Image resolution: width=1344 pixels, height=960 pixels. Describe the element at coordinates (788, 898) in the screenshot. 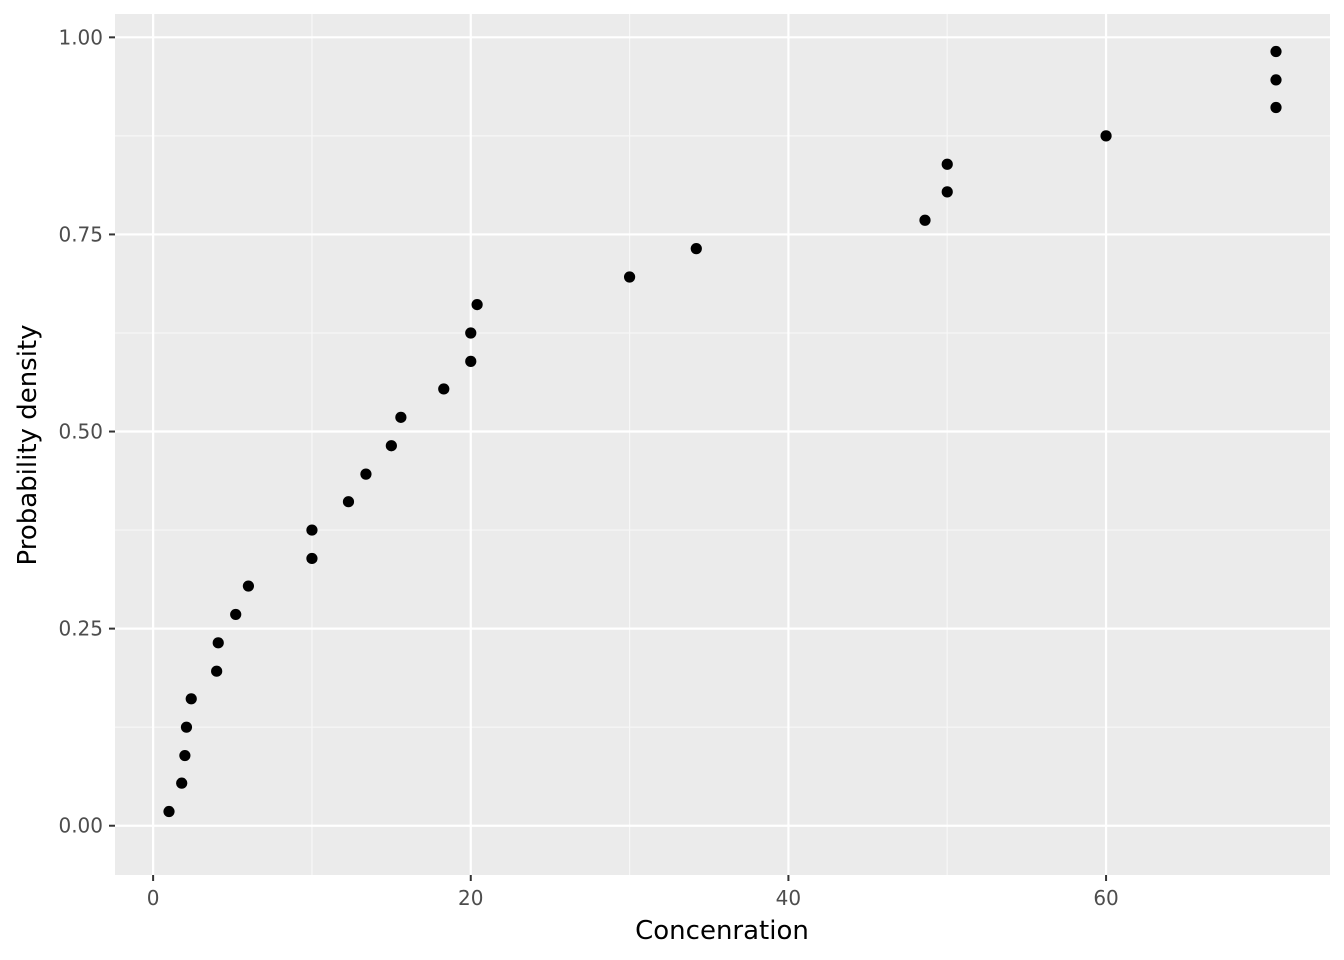

I see `x-tick-label: 40` at that location.